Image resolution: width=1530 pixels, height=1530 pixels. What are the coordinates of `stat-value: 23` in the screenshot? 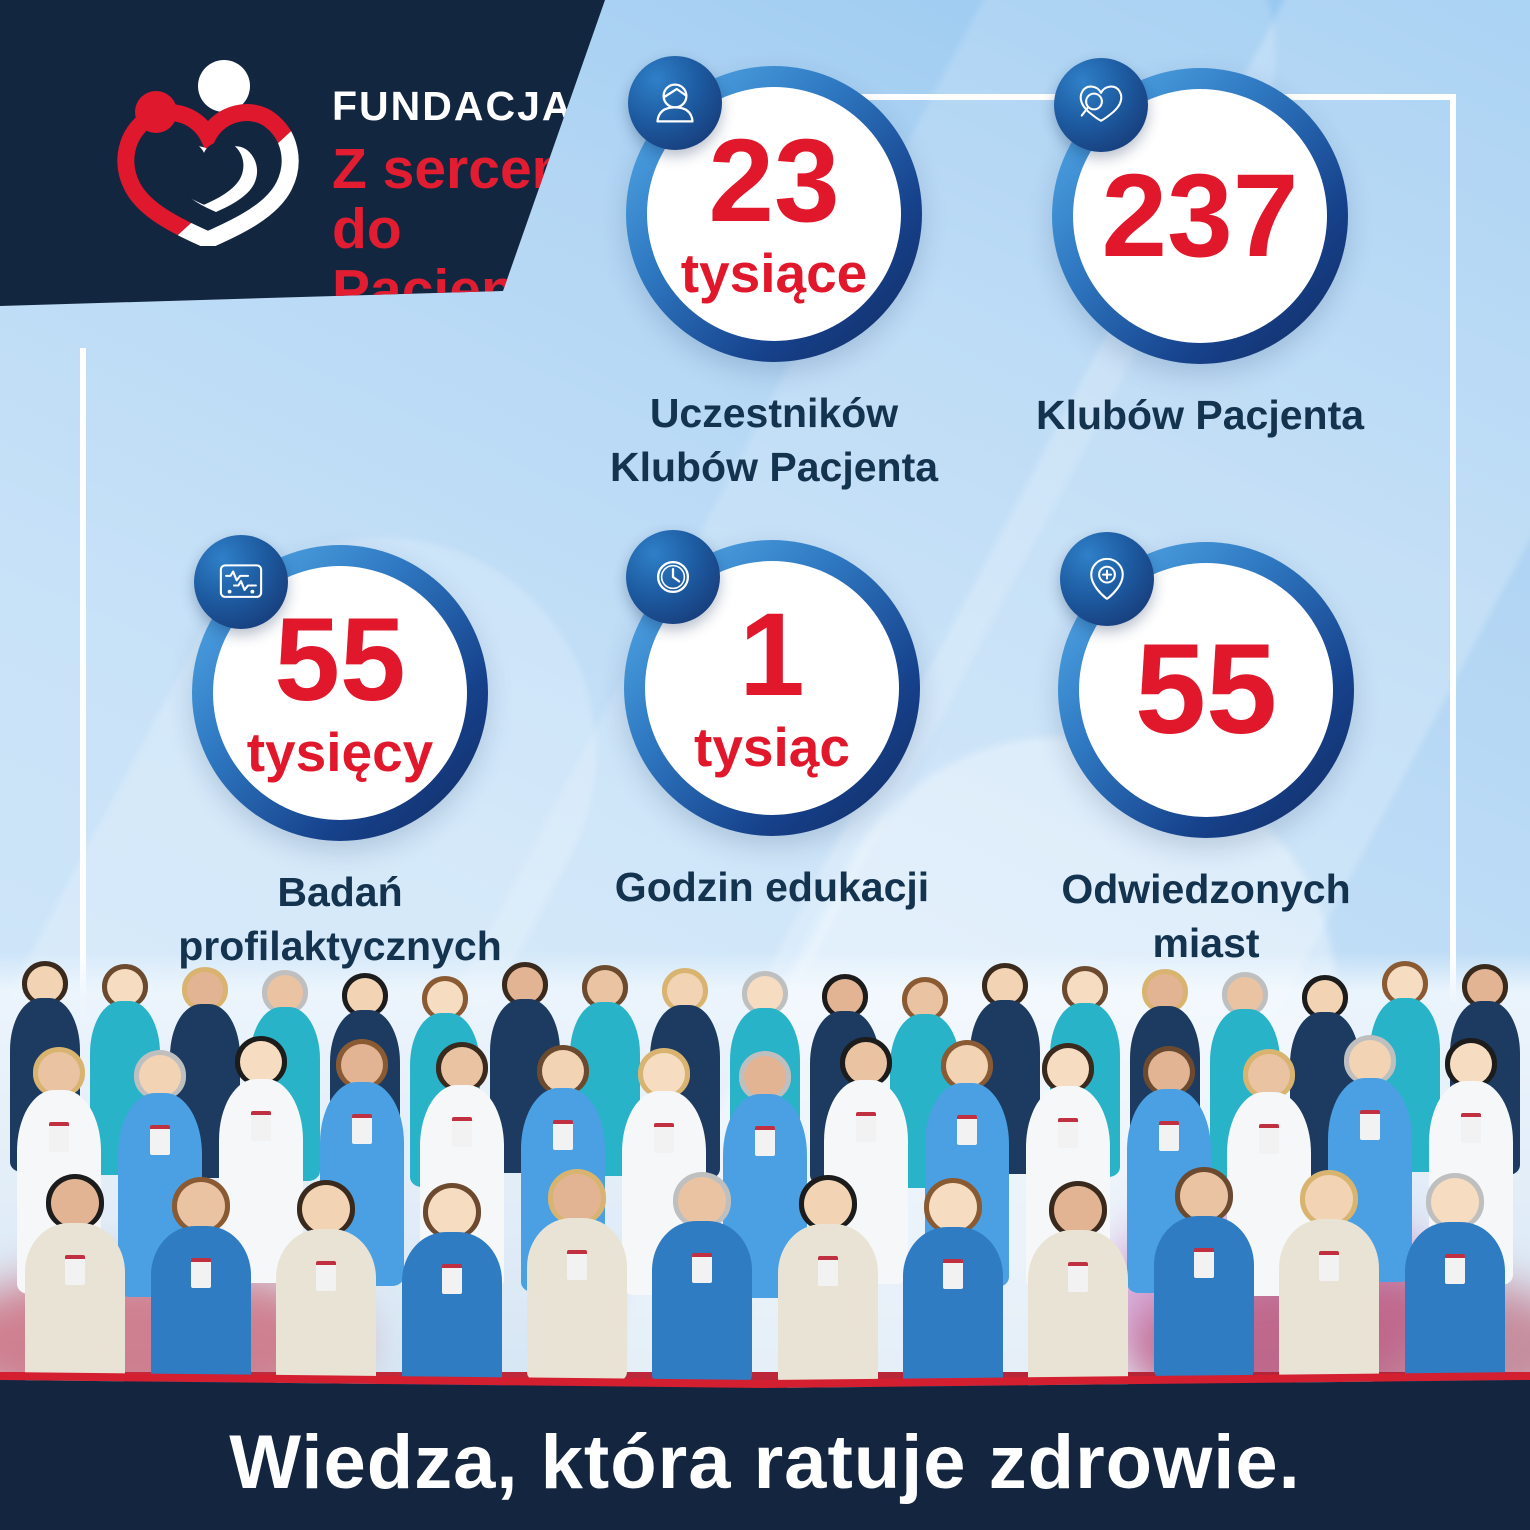 It's located at (774, 181).